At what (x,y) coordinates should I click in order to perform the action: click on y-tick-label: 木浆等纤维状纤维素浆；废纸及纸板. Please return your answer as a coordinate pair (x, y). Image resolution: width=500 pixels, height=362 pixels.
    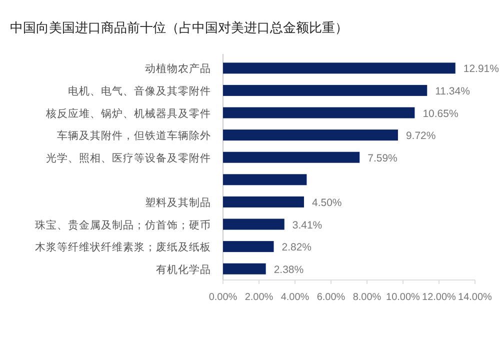
    Looking at the image, I should click on (123, 247).